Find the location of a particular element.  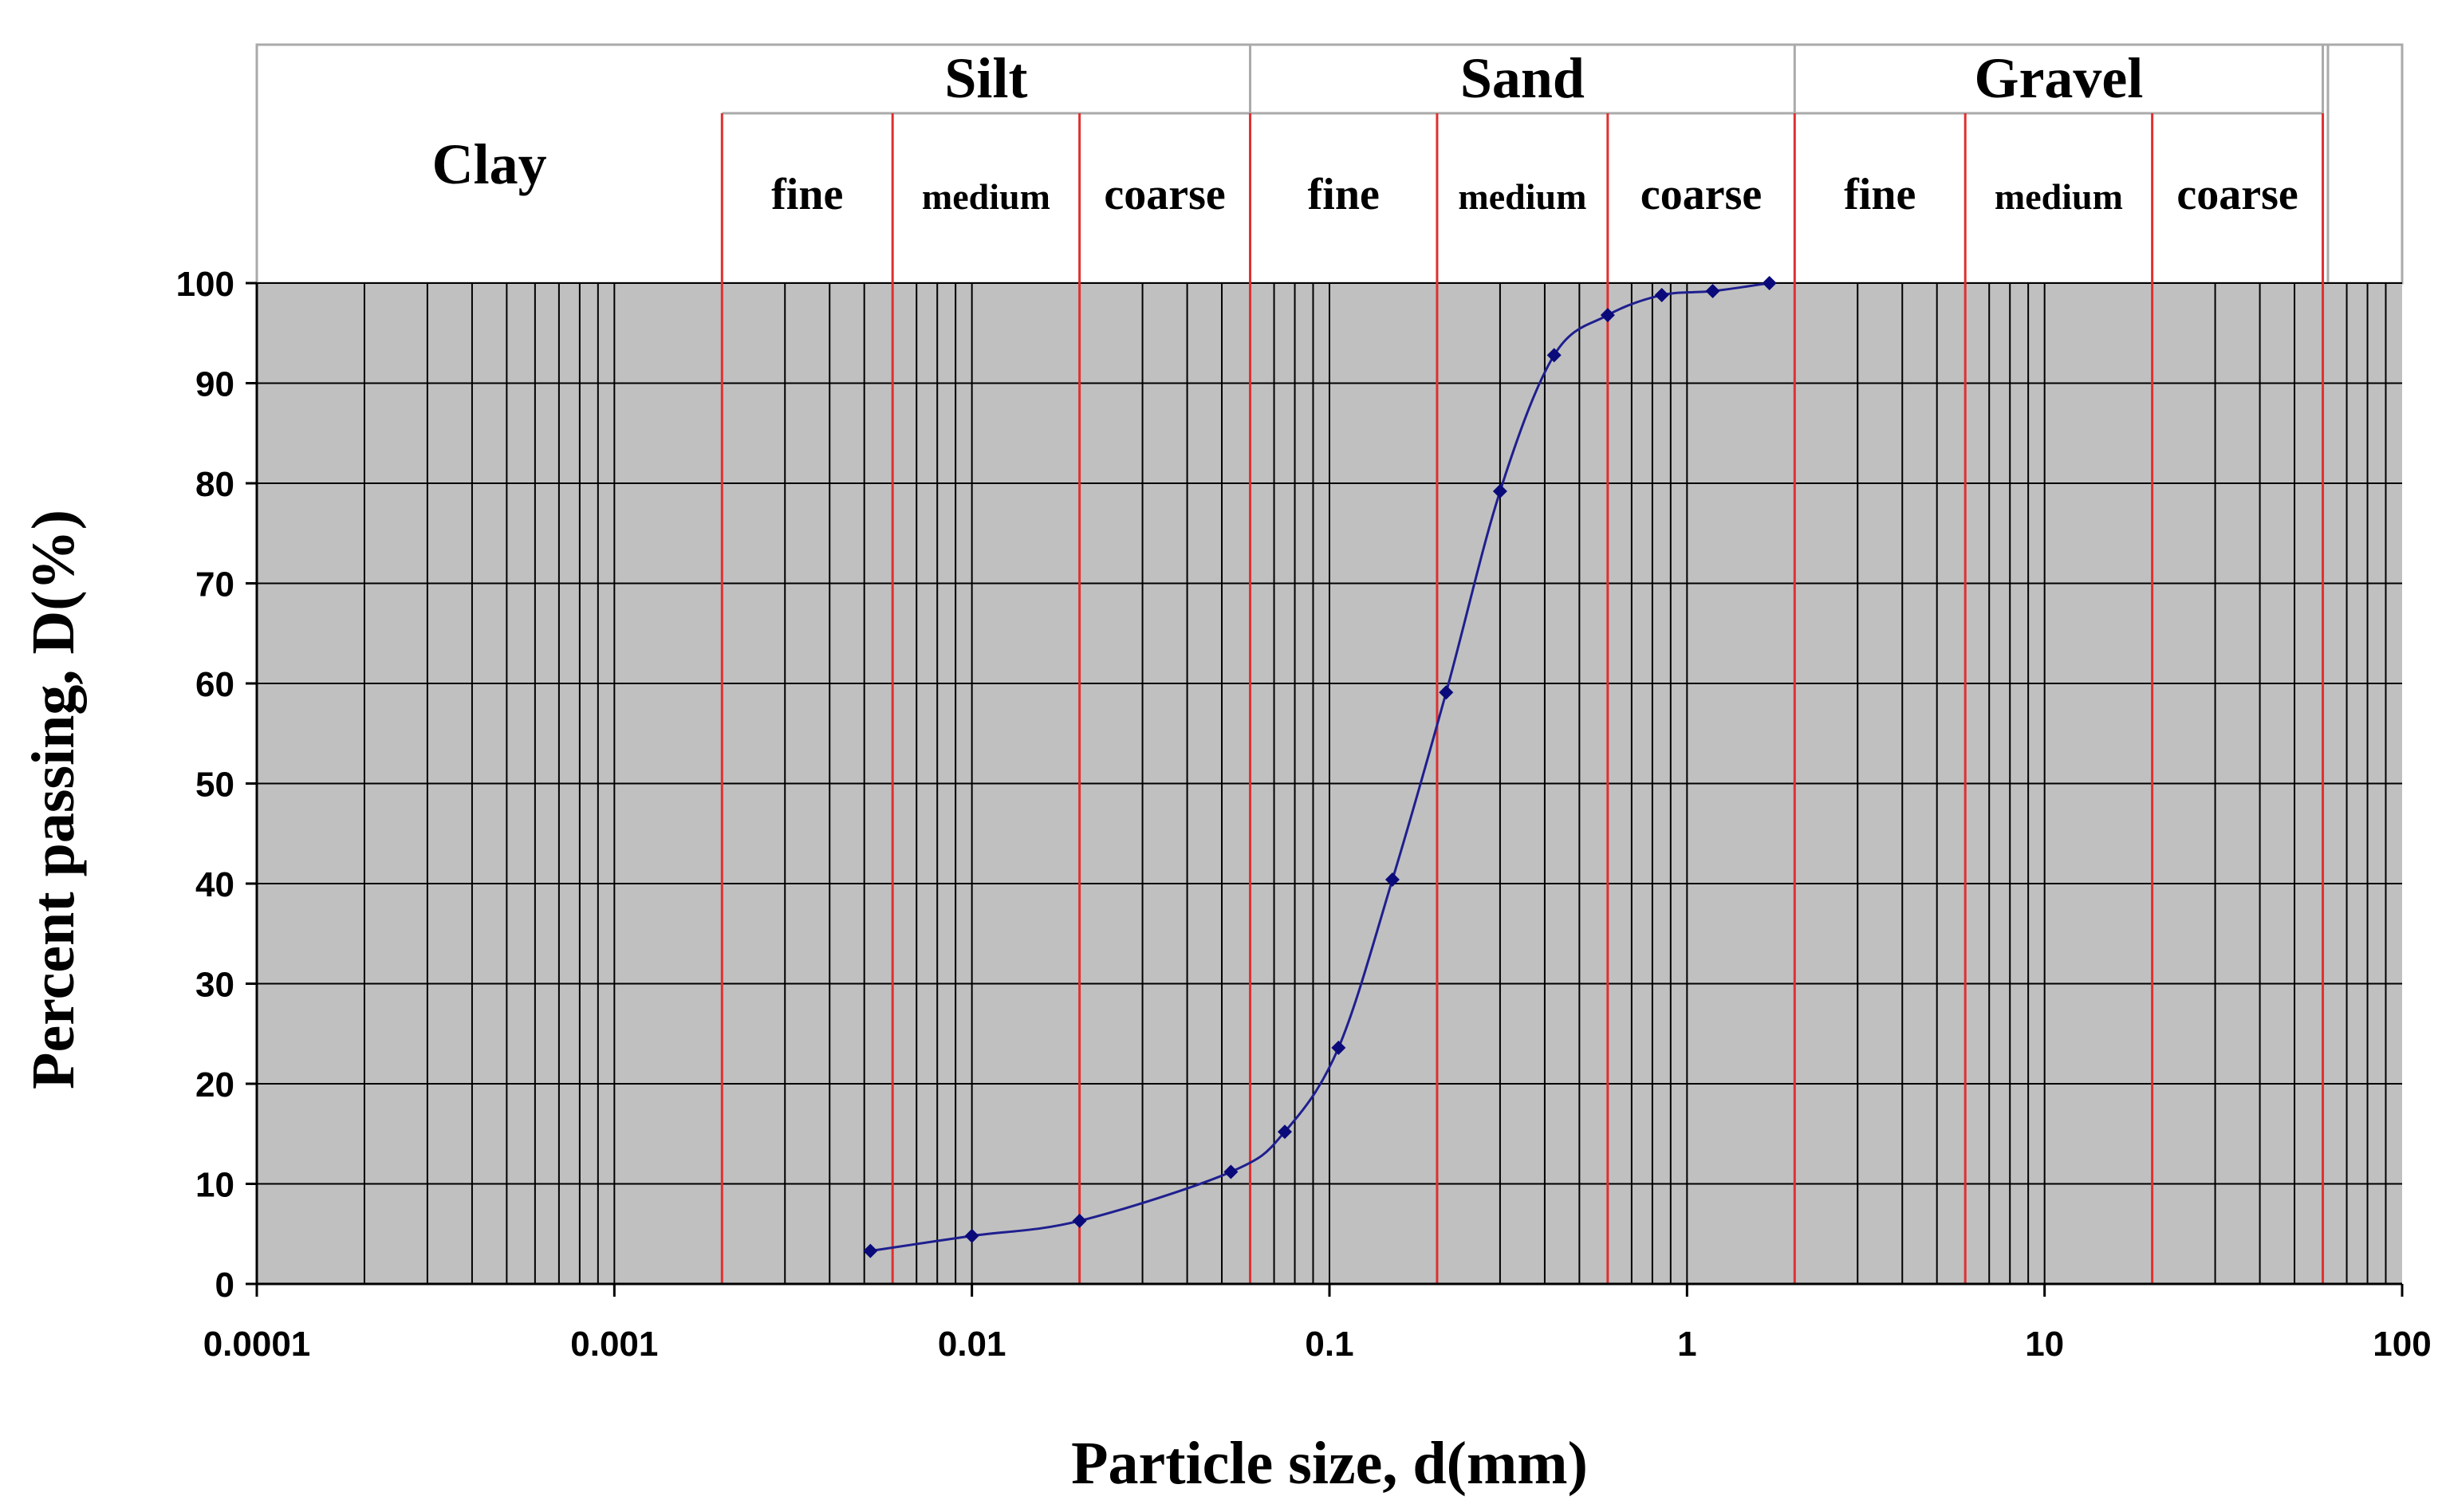

x-tick-label: 1 is located at coordinates (1687, 1344).